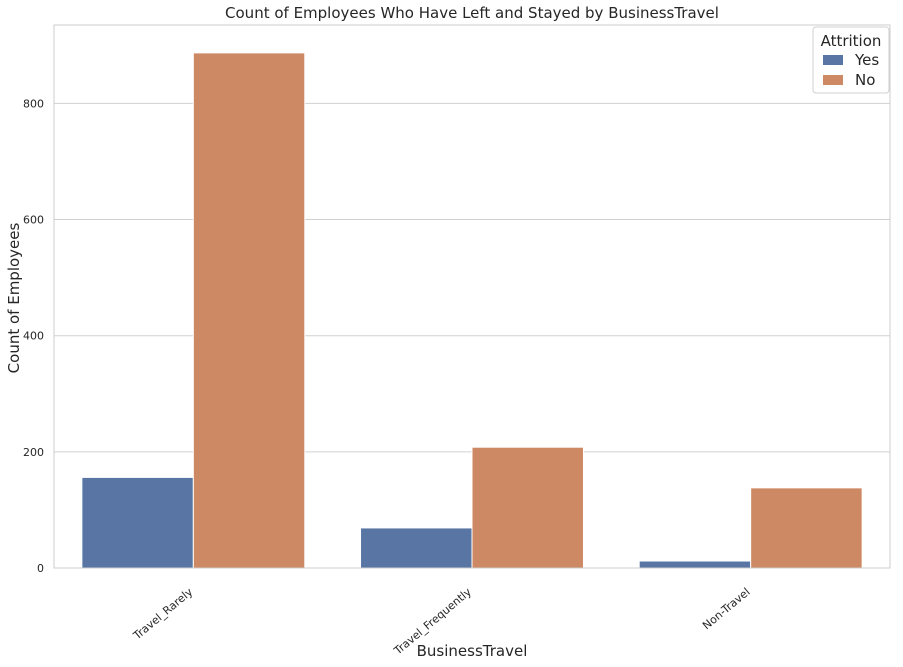 The width and height of the screenshot is (903, 667). Describe the element at coordinates (162, 614) in the screenshot. I see `x-tick-label: Travel_Rarely` at that location.